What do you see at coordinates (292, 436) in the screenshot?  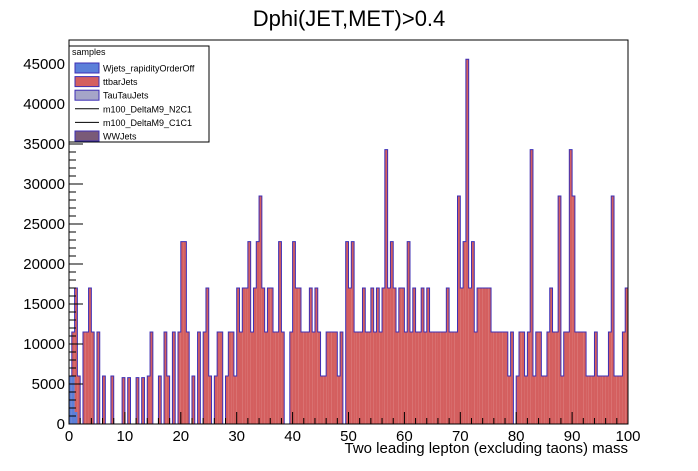 I see `x-tick-label: 40` at bounding box center [292, 436].